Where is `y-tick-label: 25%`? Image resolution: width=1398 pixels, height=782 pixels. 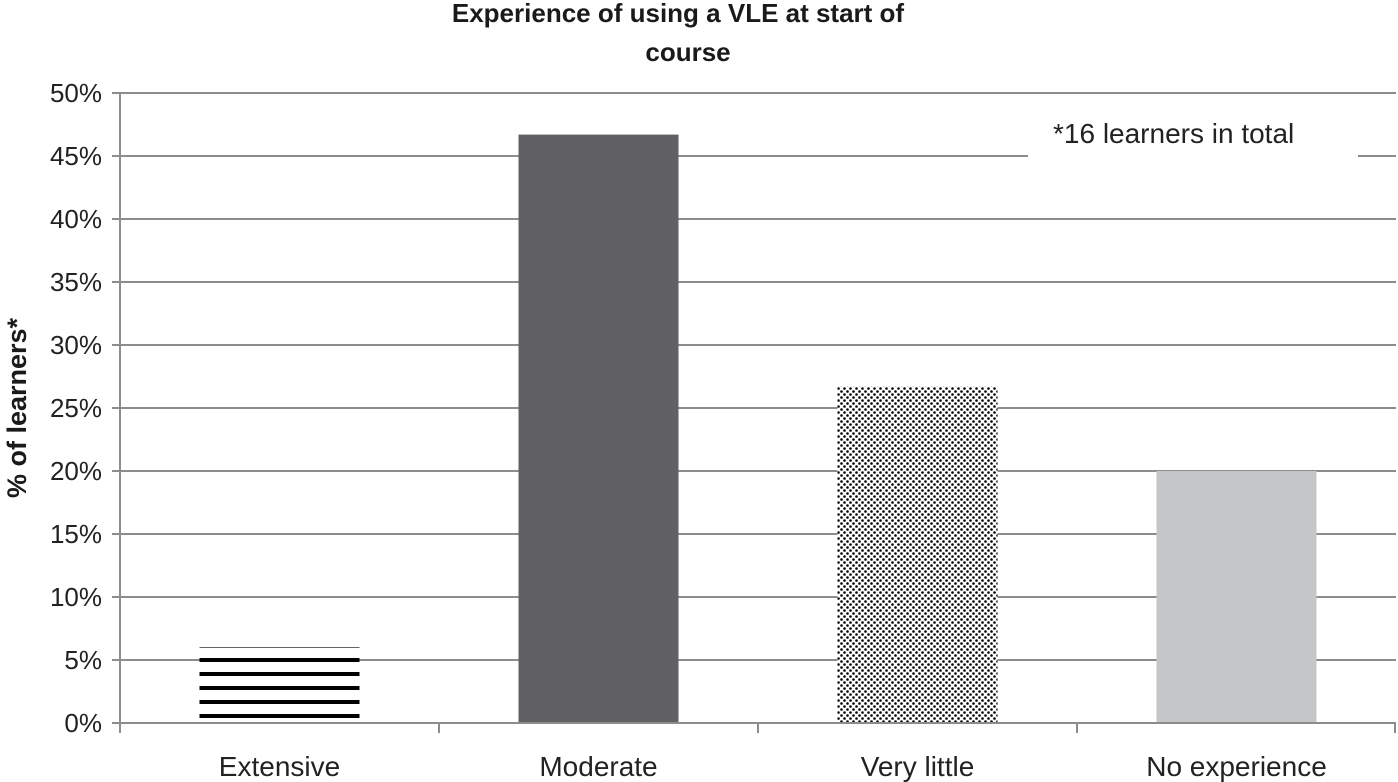 y-tick-label: 25% is located at coordinates (76, 408).